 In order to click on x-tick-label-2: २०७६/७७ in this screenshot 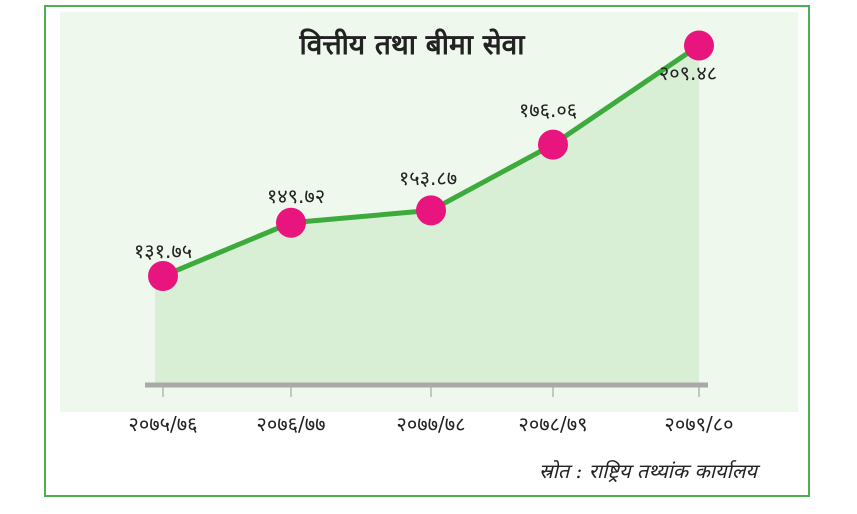, I will do `click(290, 424)`.